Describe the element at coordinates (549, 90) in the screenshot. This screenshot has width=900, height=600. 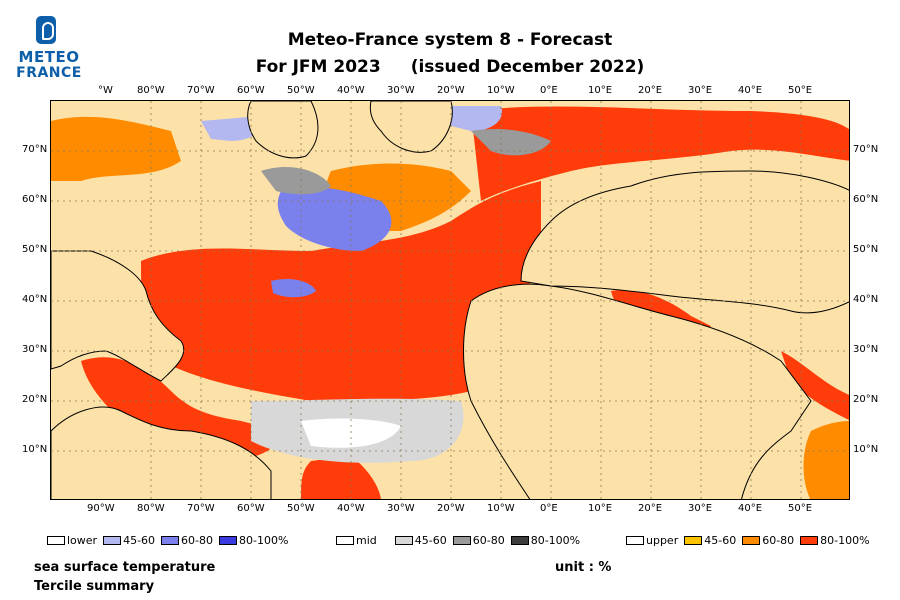
I see `top-lon-label: 0°E` at that location.